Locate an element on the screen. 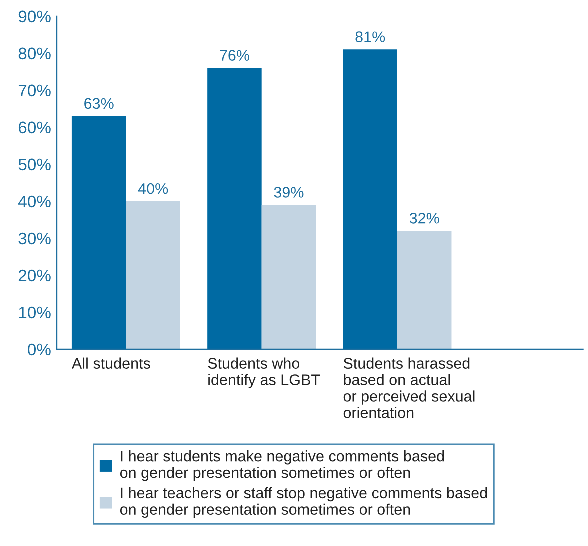  x-tick-label: All students is located at coordinates (111, 363).